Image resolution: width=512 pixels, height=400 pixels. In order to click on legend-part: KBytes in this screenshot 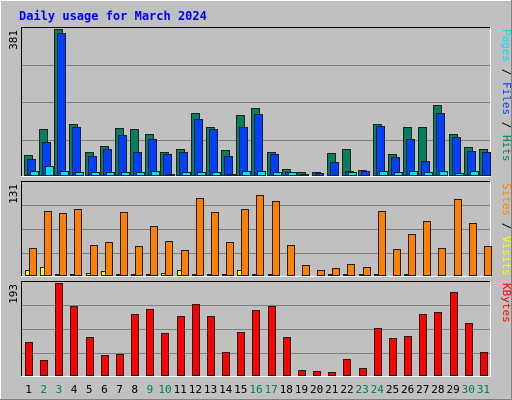, I will do `click(506, 303)`.